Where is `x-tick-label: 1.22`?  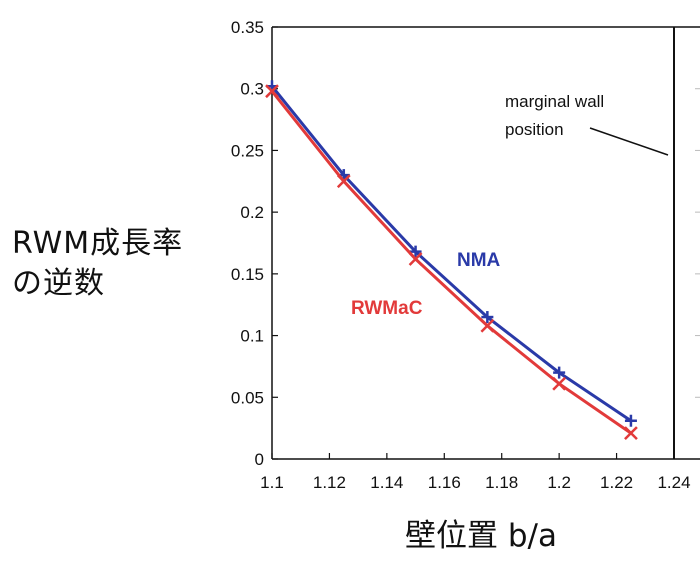 x-tick-label: 1.22 is located at coordinates (616, 482).